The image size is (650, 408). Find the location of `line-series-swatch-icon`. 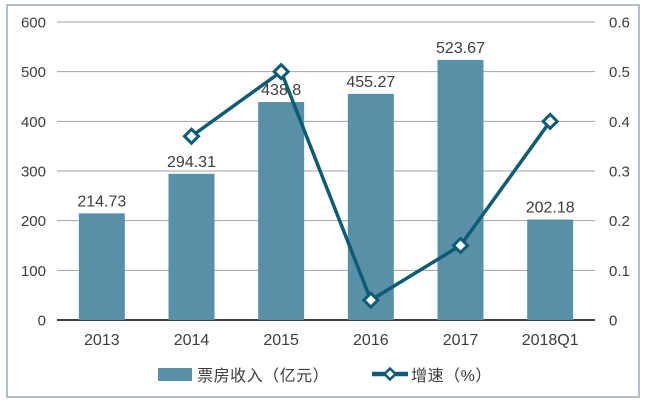

line-series-swatch-icon is located at coordinates (390, 374).